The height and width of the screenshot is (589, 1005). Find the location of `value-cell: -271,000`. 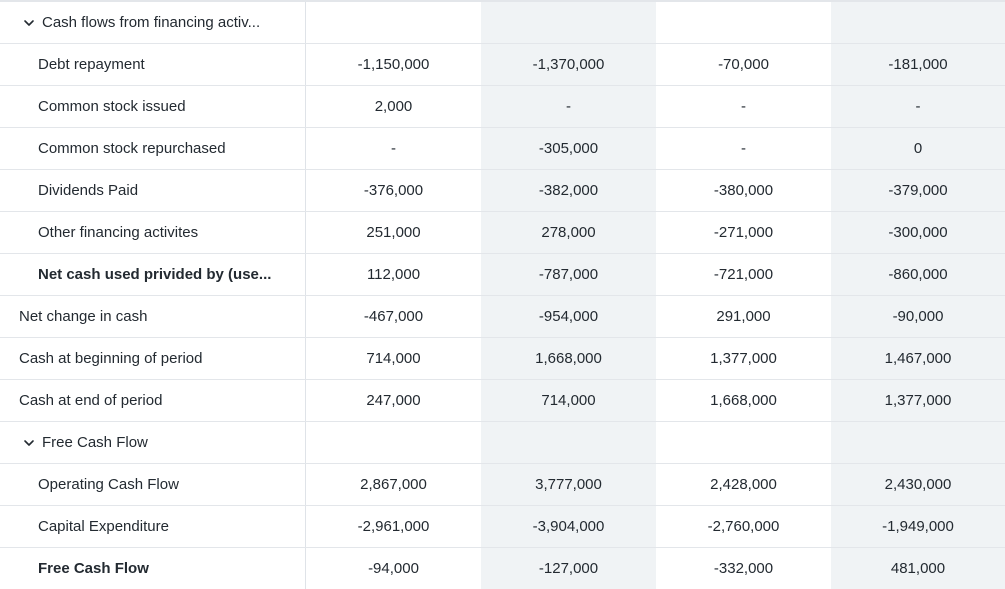

value-cell: -271,000 is located at coordinates (743, 232).